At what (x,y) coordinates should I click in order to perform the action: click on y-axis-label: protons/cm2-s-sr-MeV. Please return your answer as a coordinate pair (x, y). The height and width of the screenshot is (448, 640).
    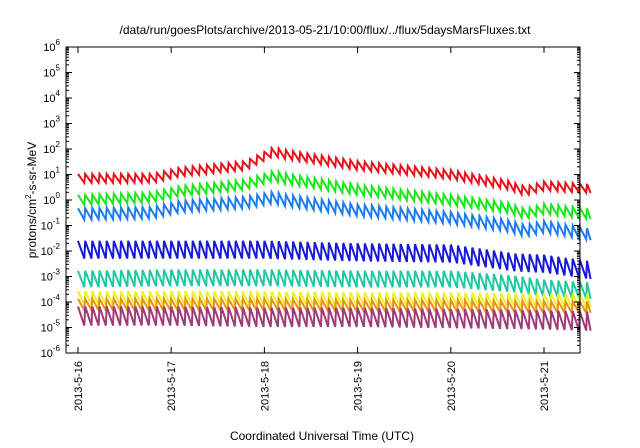
    Looking at the image, I should click on (31, 200).